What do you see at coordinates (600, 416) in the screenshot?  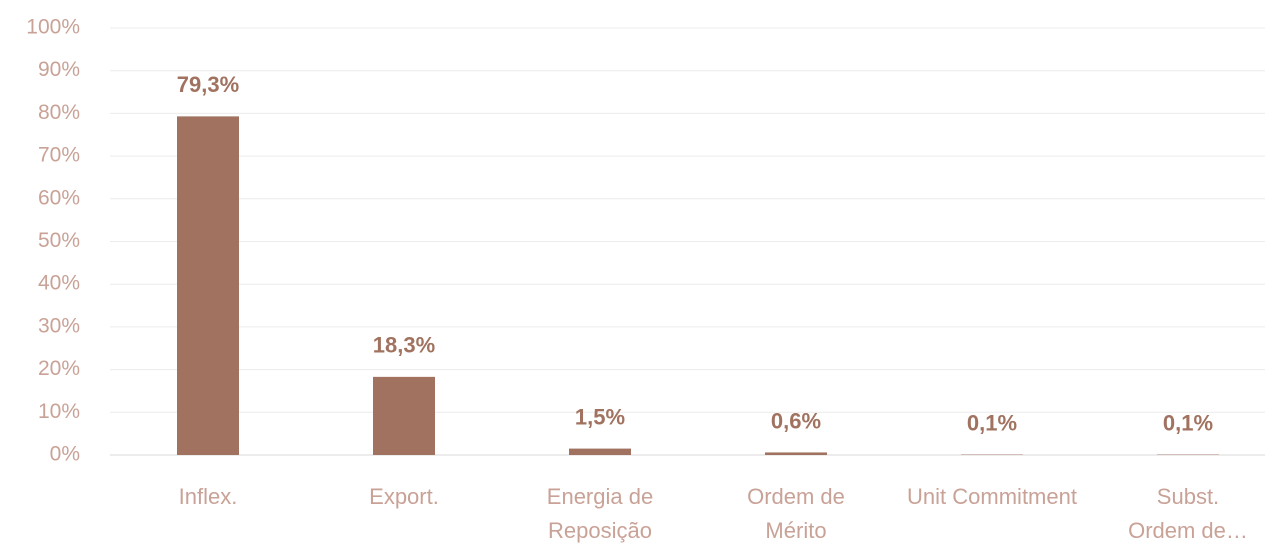 I see `data-label: 1,5%` at bounding box center [600, 416].